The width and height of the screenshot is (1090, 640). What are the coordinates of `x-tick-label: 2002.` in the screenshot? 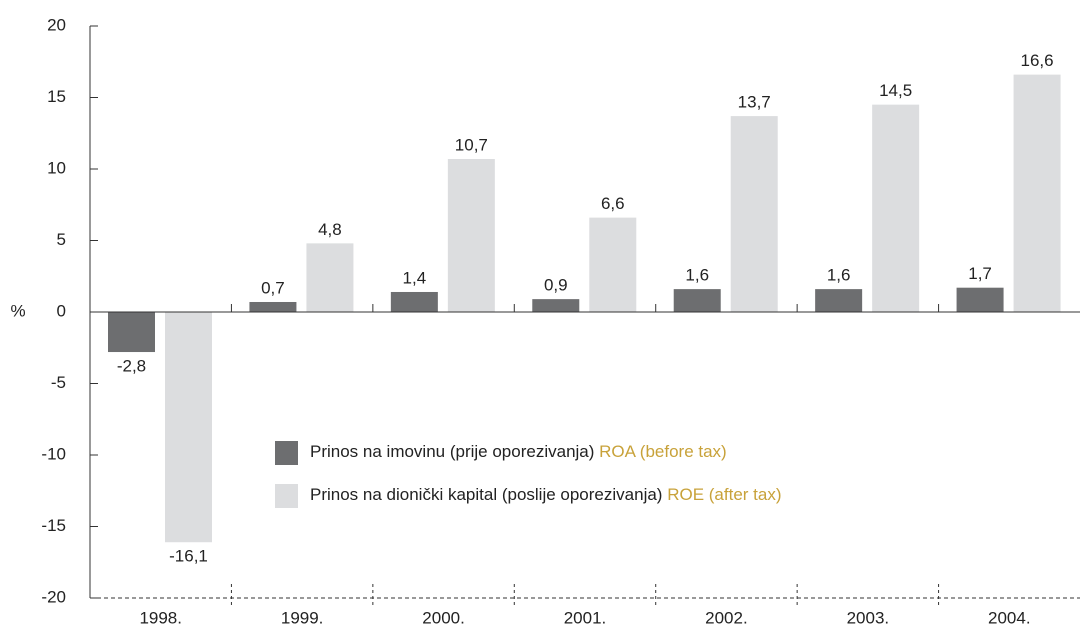 It's located at (726, 617).